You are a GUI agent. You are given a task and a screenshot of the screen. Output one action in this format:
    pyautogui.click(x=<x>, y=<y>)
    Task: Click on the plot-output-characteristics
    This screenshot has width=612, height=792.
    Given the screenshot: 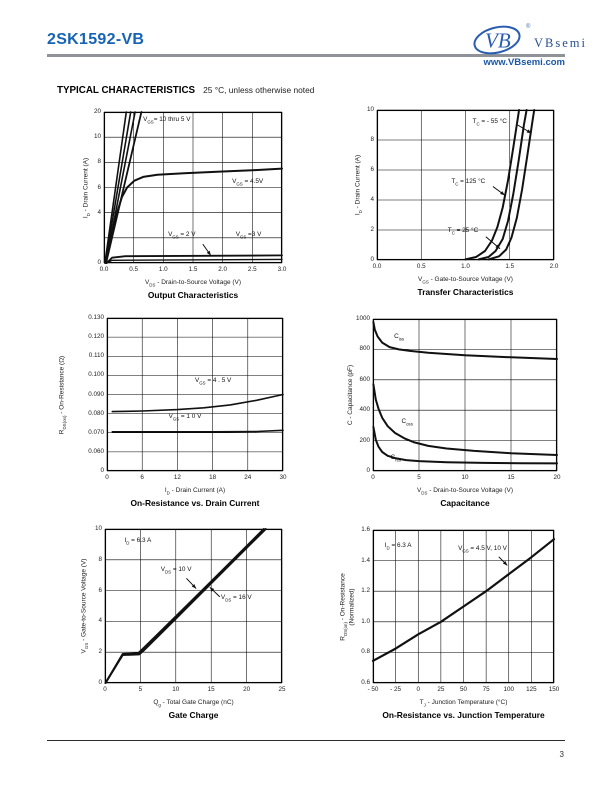 What is the action you would take?
    pyautogui.click(x=193, y=187)
    